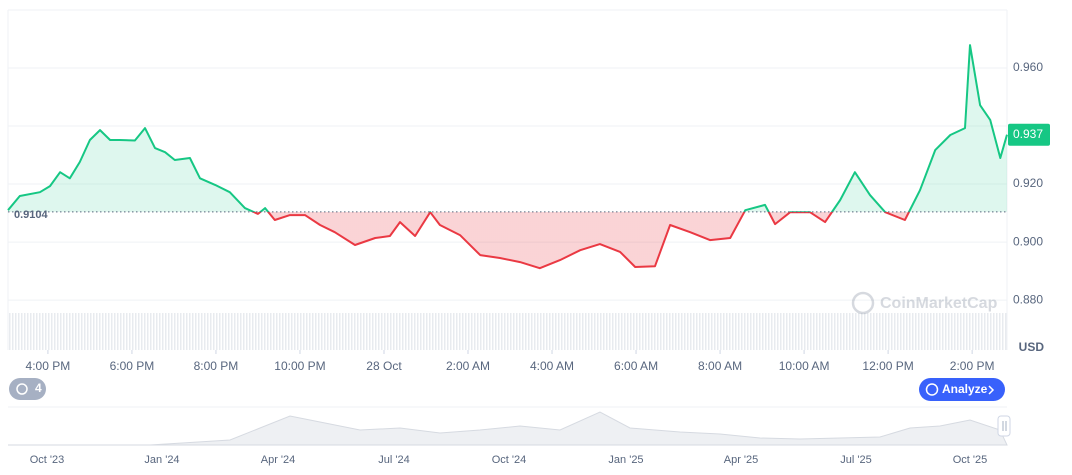  What do you see at coordinates (887, 366) in the screenshot?
I see `x-tick-label: 12:00 PM` at bounding box center [887, 366].